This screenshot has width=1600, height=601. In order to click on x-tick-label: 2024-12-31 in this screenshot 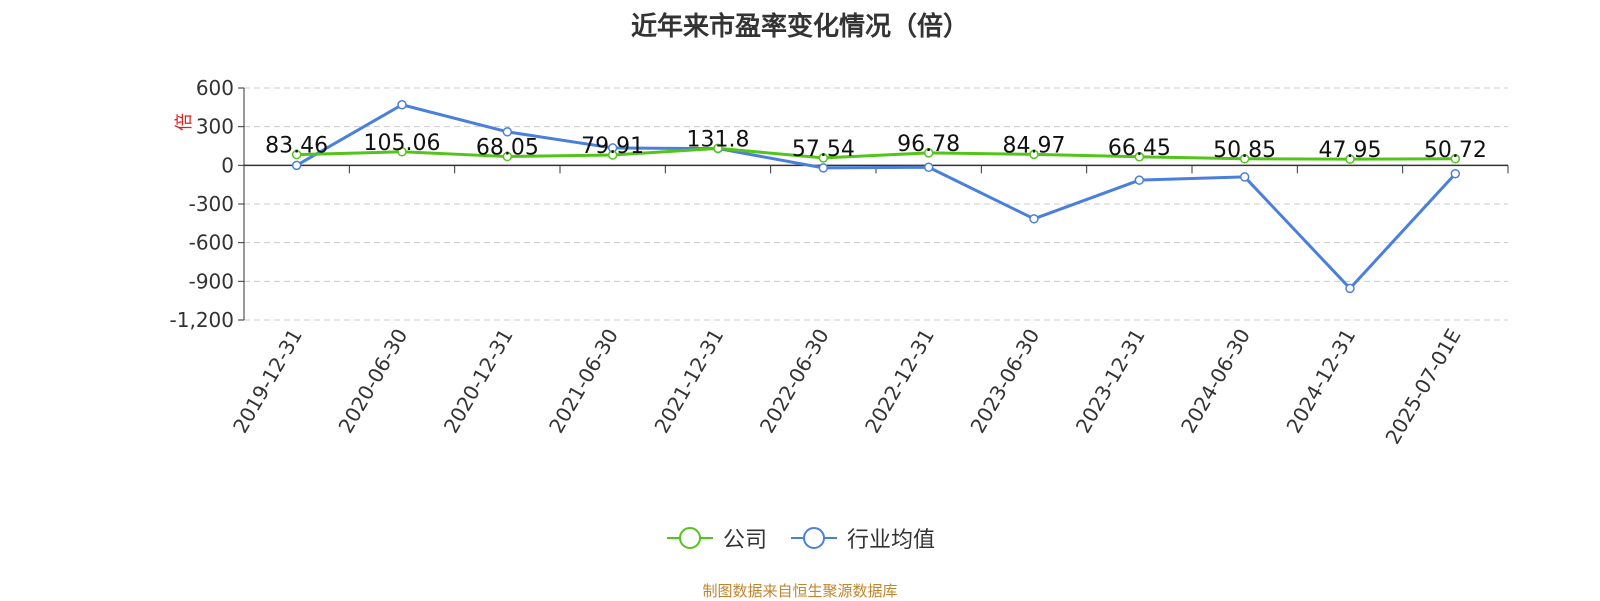, I will do `click(1320, 381)`.